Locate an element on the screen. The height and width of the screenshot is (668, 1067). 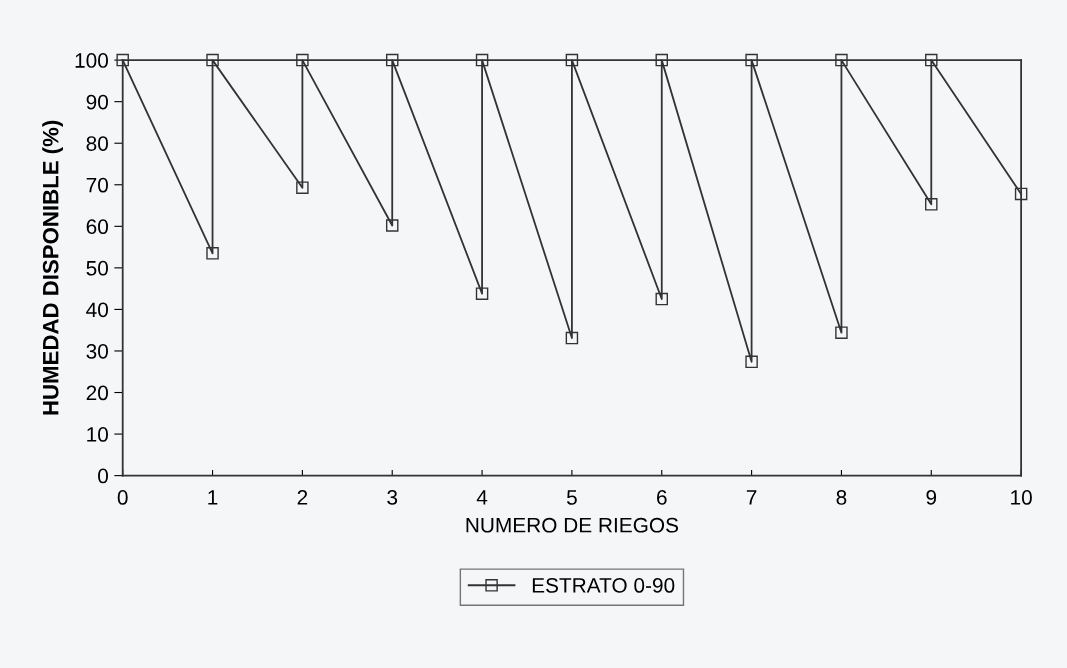
x-tick-label: 6 is located at coordinates (662, 497).